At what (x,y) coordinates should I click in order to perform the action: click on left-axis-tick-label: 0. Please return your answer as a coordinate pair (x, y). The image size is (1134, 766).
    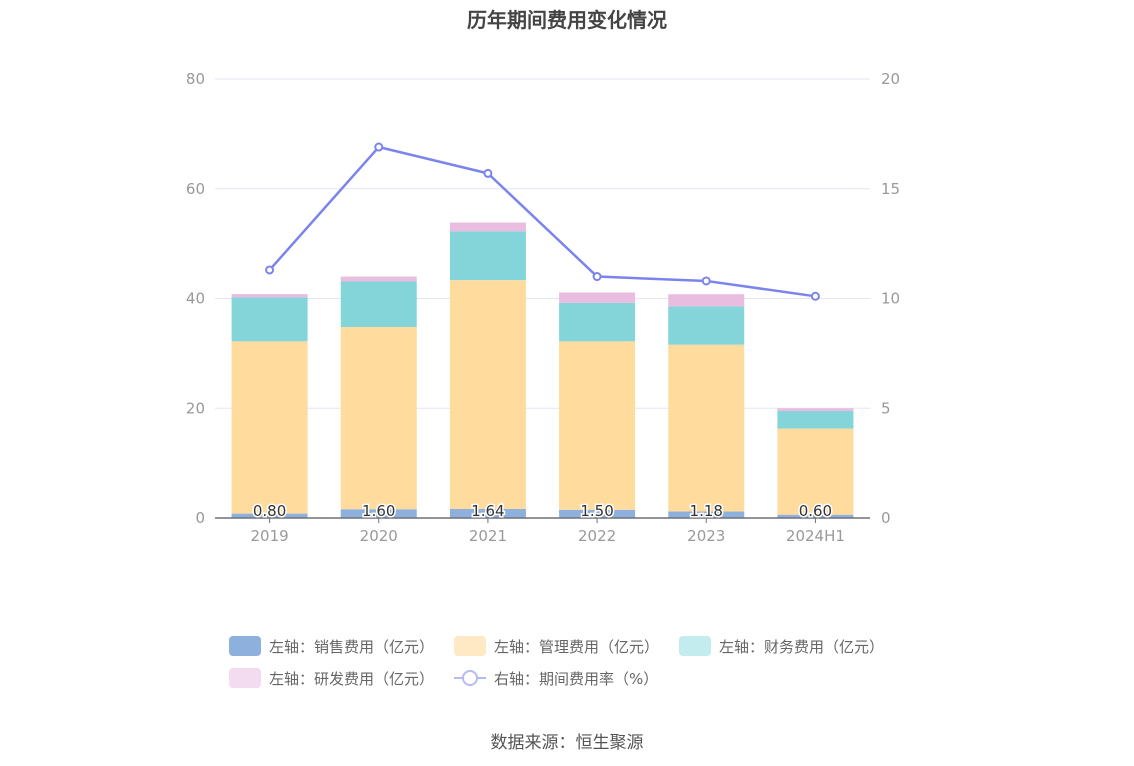
    Looking at the image, I should click on (200, 518).